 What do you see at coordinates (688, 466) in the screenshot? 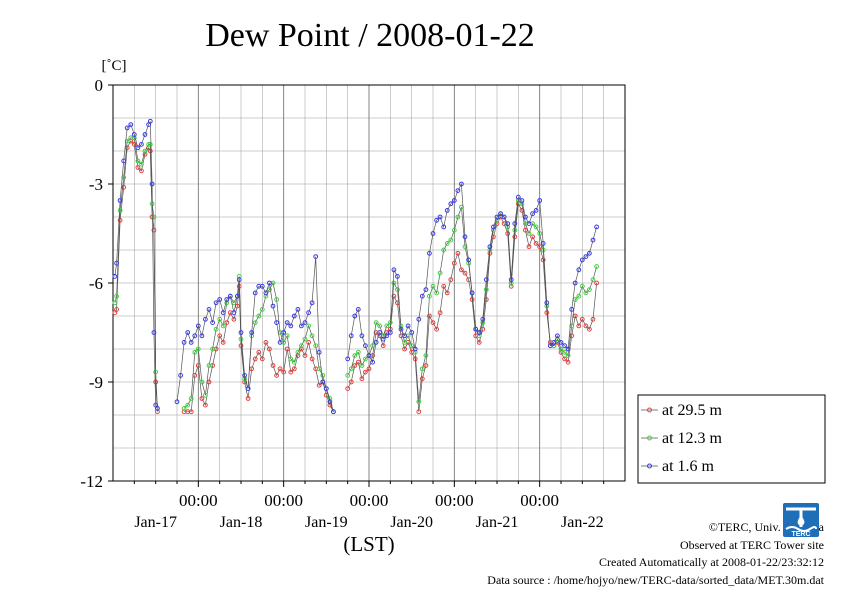
I see `legend-label: at 1.6 m` at bounding box center [688, 466].